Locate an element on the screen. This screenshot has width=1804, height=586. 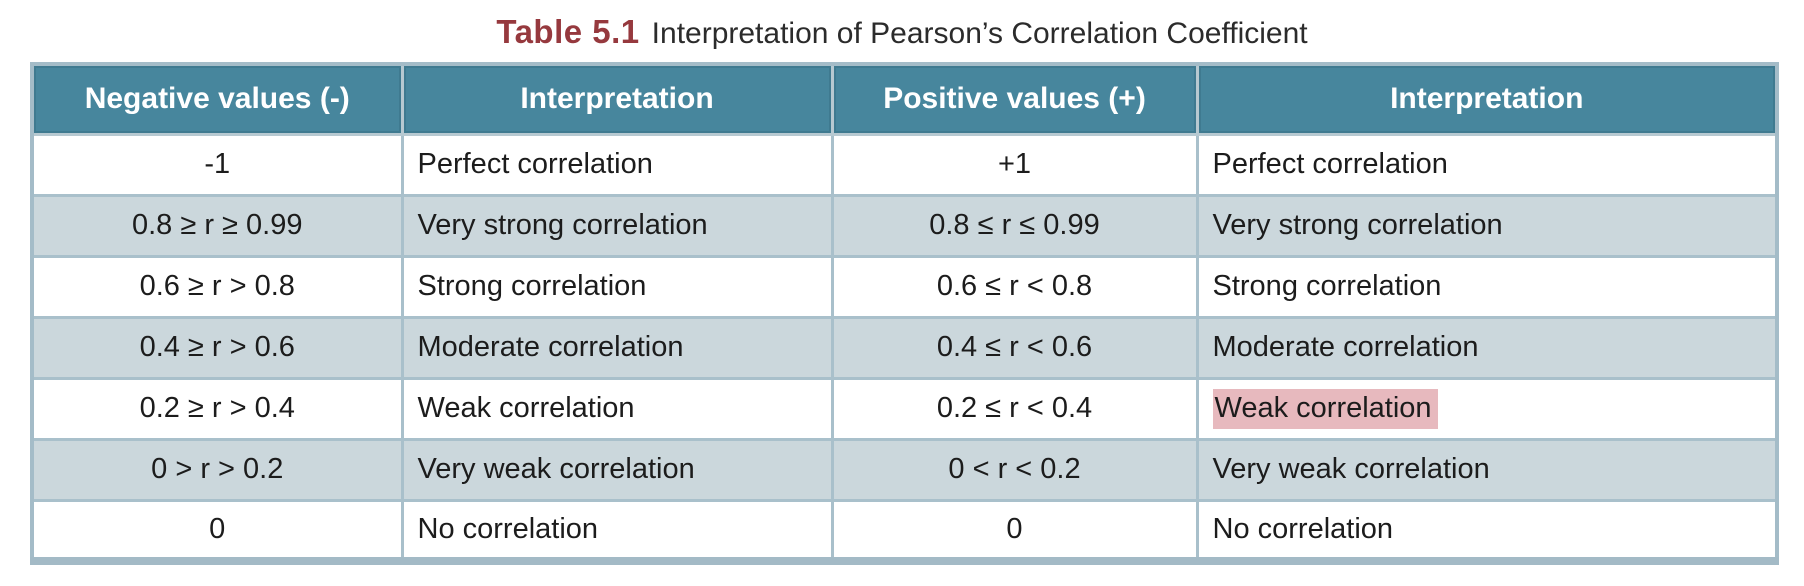
header-interpretation-left: Interpretation is located at coordinates (617, 99).